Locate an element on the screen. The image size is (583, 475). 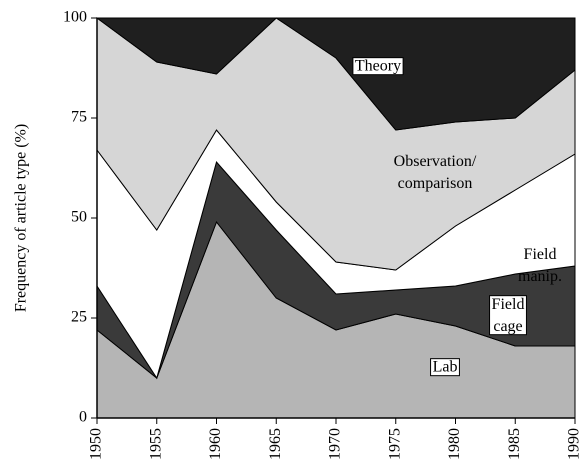
x-tick-label: 1965 is located at coordinates (275, 444).